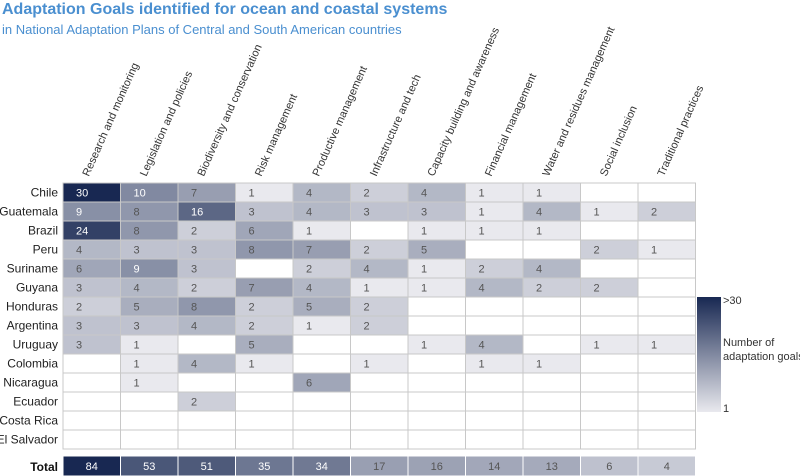 The image size is (800, 476). What do you see at coordinates (32, 364) in the screenshot?
I see `row-label-colombia: Colombia` at bounding box center [32, 364].